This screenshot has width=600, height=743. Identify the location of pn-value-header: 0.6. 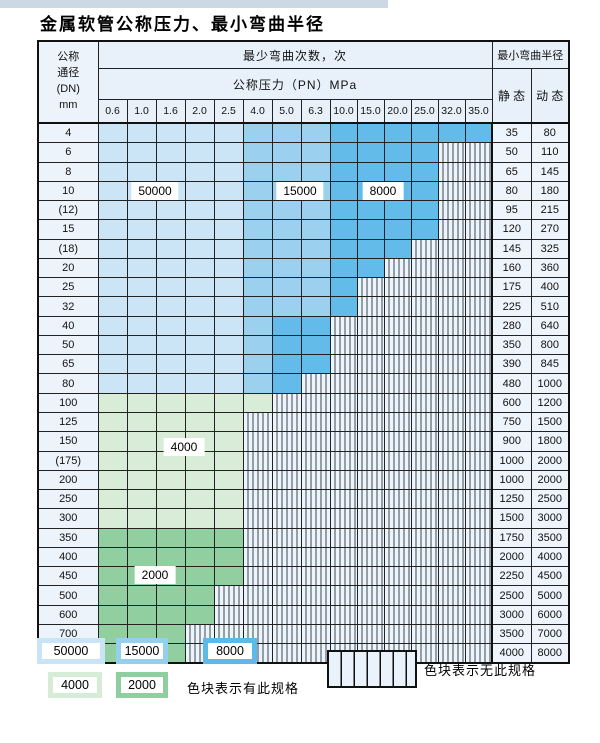
(112, 111).